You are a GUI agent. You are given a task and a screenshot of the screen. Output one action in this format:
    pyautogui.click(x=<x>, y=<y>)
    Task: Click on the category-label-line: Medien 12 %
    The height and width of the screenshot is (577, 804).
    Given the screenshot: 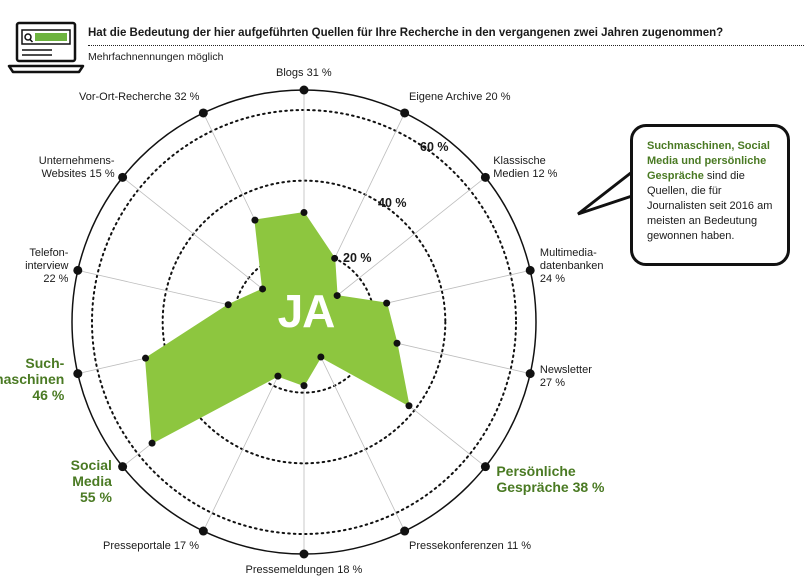 What is the action you would take?
    pyautogui.click(x=525, y=173)
    